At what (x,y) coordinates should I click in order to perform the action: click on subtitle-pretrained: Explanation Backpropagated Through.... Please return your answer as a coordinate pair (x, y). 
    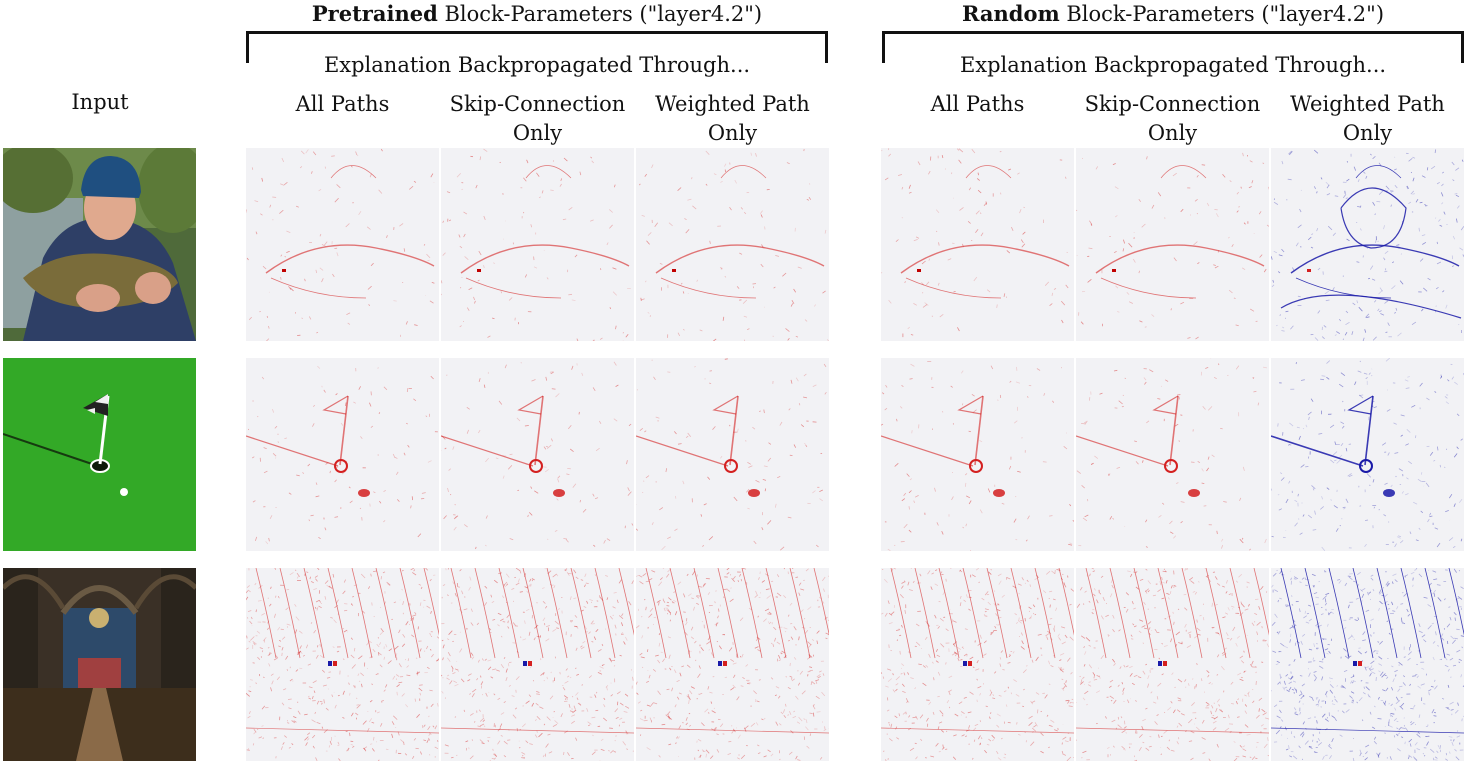
    Looking at the image, I should click on (537, 65).